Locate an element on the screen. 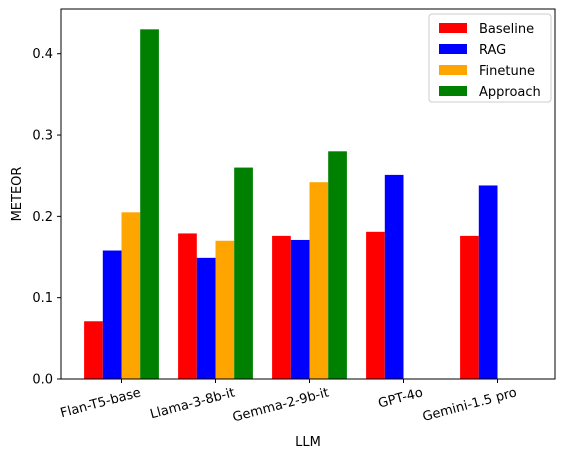 This screenshot has width=567, height=460. y-axis-label: METEOR is located at coordinates (17, 194).